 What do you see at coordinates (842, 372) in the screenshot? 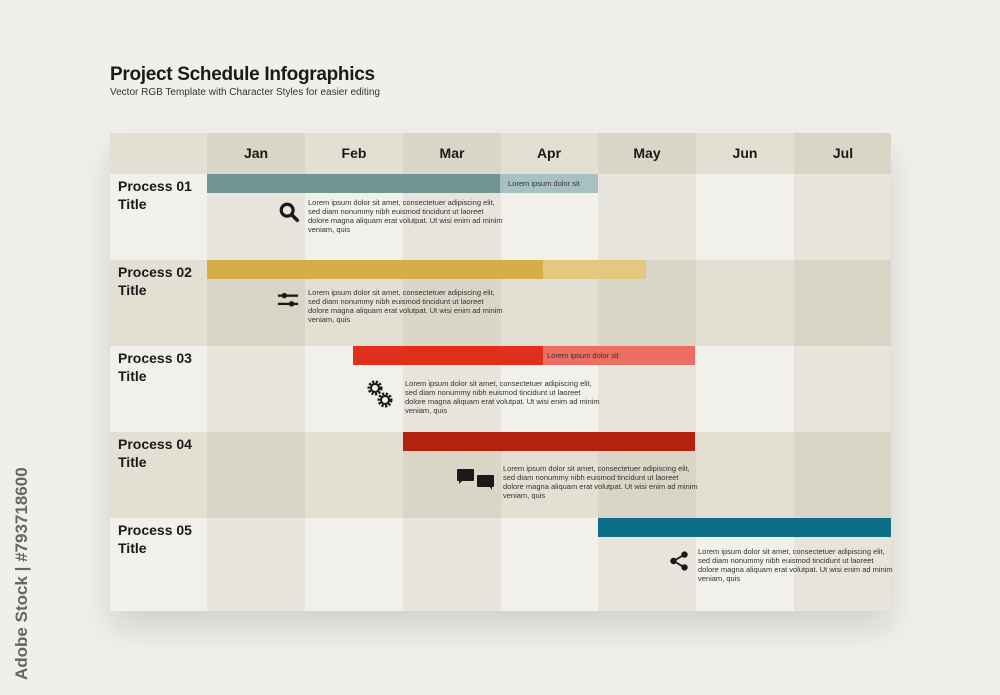
I see `column-jul` at bounding box center [842, 372].